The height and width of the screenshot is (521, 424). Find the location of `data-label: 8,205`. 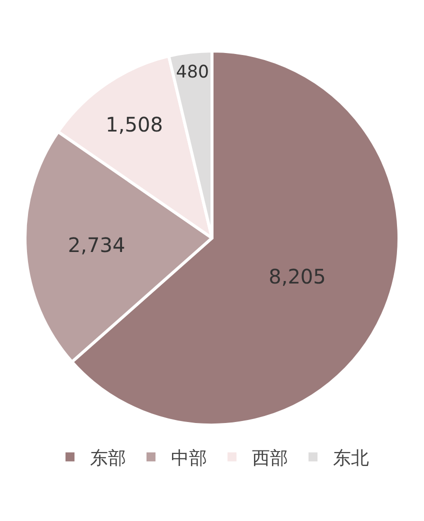

data-label: 8,205 is located at coordinates (297, 276).